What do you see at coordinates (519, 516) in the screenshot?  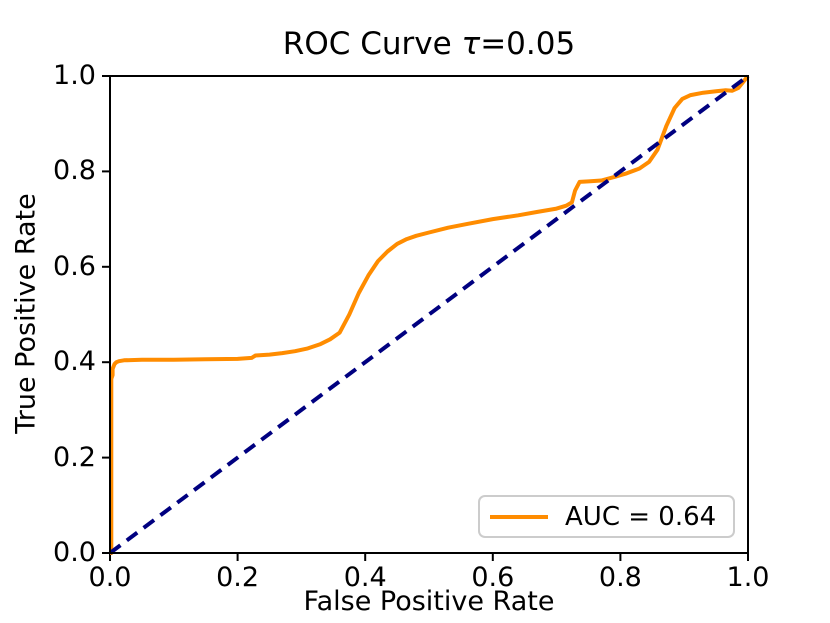 I see `legend-line-swatch` at bounding box center [519, 516].